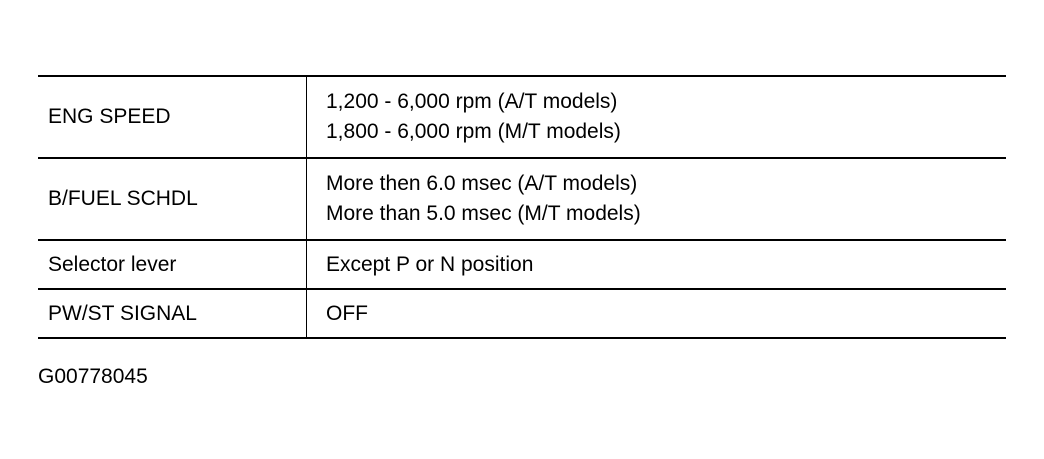 The width and height of the screenshot is (1044, 459). What do you see at coordinates (430, 264) in the screenshot?
I see `row-value: Except P or N position` at bounding box center [430, 264].